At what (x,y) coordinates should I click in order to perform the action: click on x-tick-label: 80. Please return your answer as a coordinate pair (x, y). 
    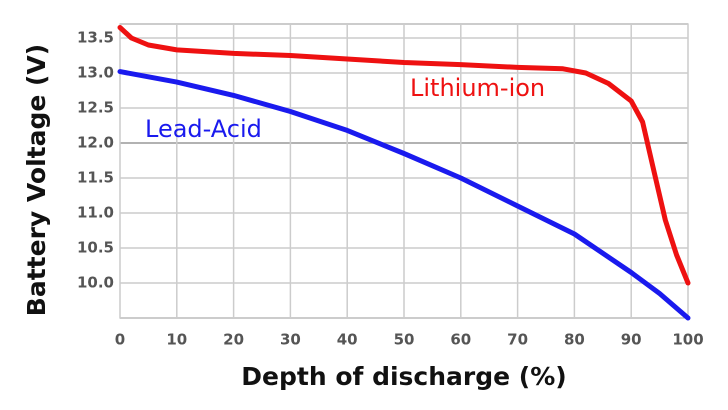
    Looking at the image, I should click on (574, 340).